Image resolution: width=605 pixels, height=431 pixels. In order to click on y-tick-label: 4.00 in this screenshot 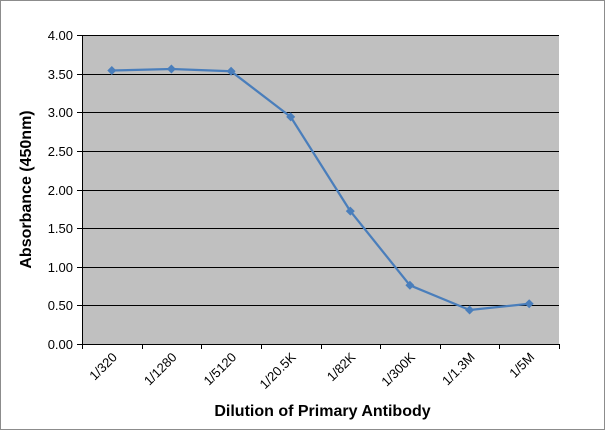, I will do `click(60, 35)`.